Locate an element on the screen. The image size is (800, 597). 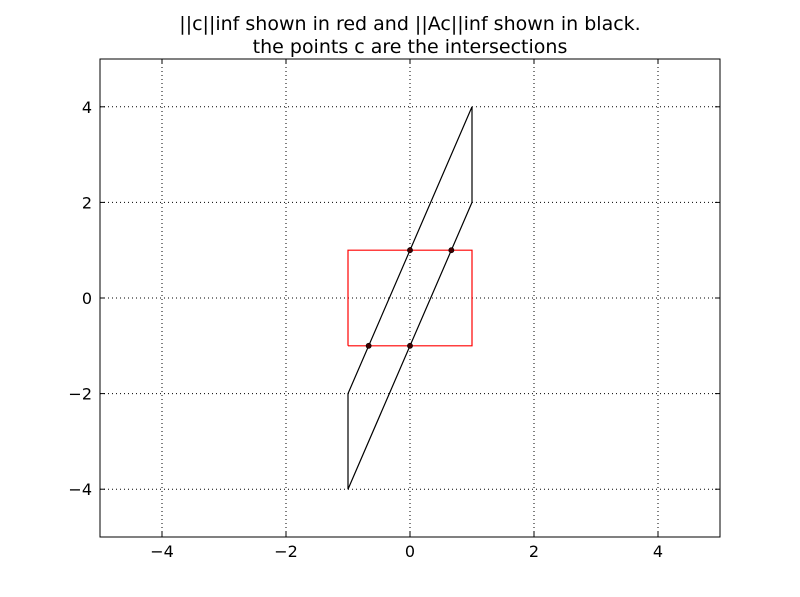
intersection-points is located at coordinates (410, 298).